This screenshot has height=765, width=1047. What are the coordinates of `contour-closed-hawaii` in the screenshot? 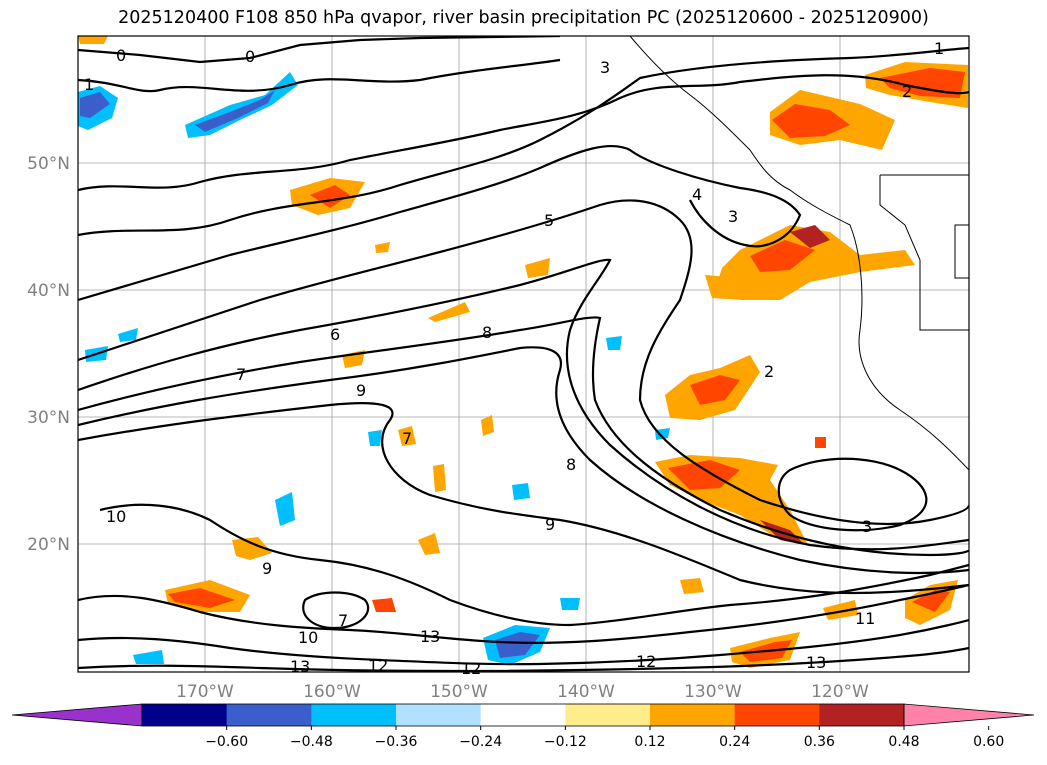 It's located at (336, 610).